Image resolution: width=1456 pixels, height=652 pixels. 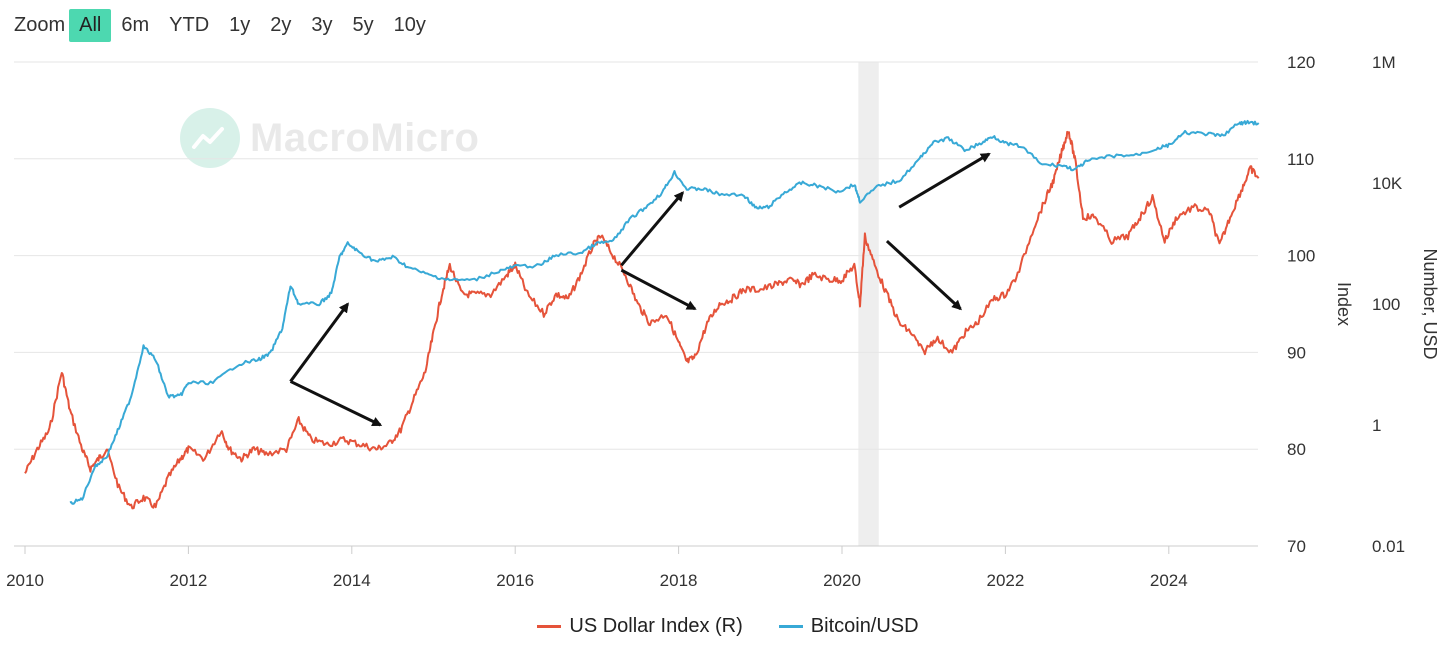 I want to click on zoom-label: Zoom, so click(x=40, y=24).